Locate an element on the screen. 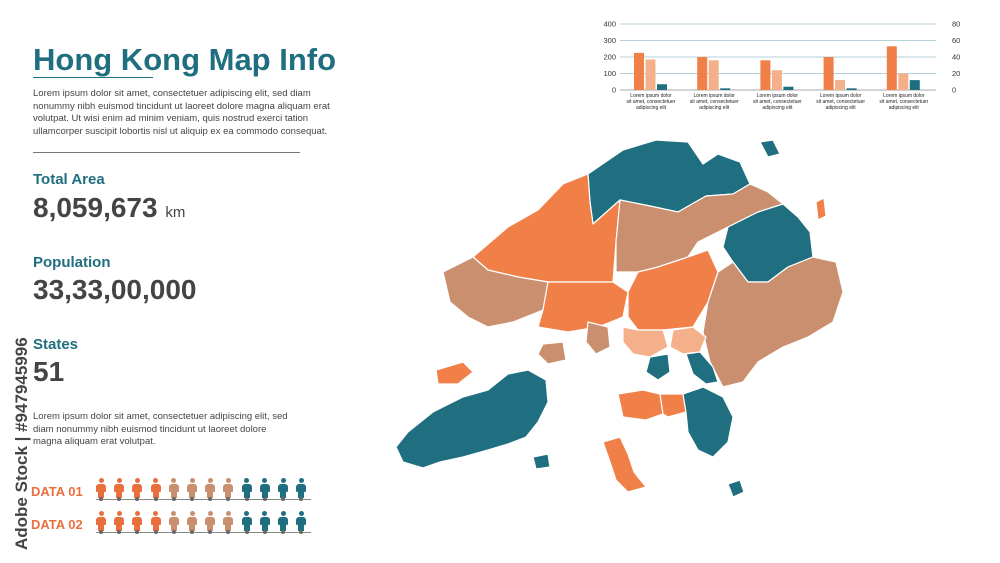 This screenshot has width=1000, height=563. map-region-lamma is located at coordinates (624, 464).